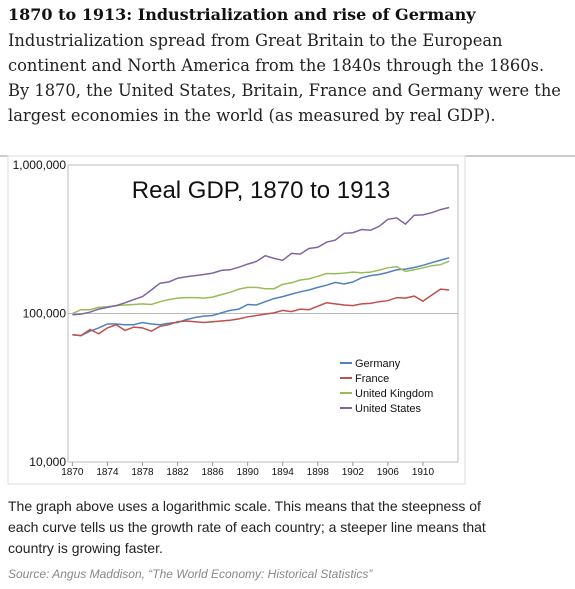 Image resolution: width=575 pixels, height=589 pixels. Describe the element at coordinates (283, 472) in the screenshot. I see `x-tick-label: 1894` at that location.